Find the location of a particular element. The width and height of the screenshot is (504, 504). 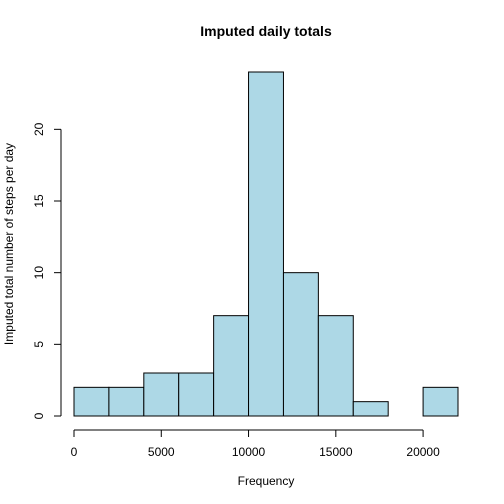

x-axis-label: Frequency is located at coordinates (266, 481).